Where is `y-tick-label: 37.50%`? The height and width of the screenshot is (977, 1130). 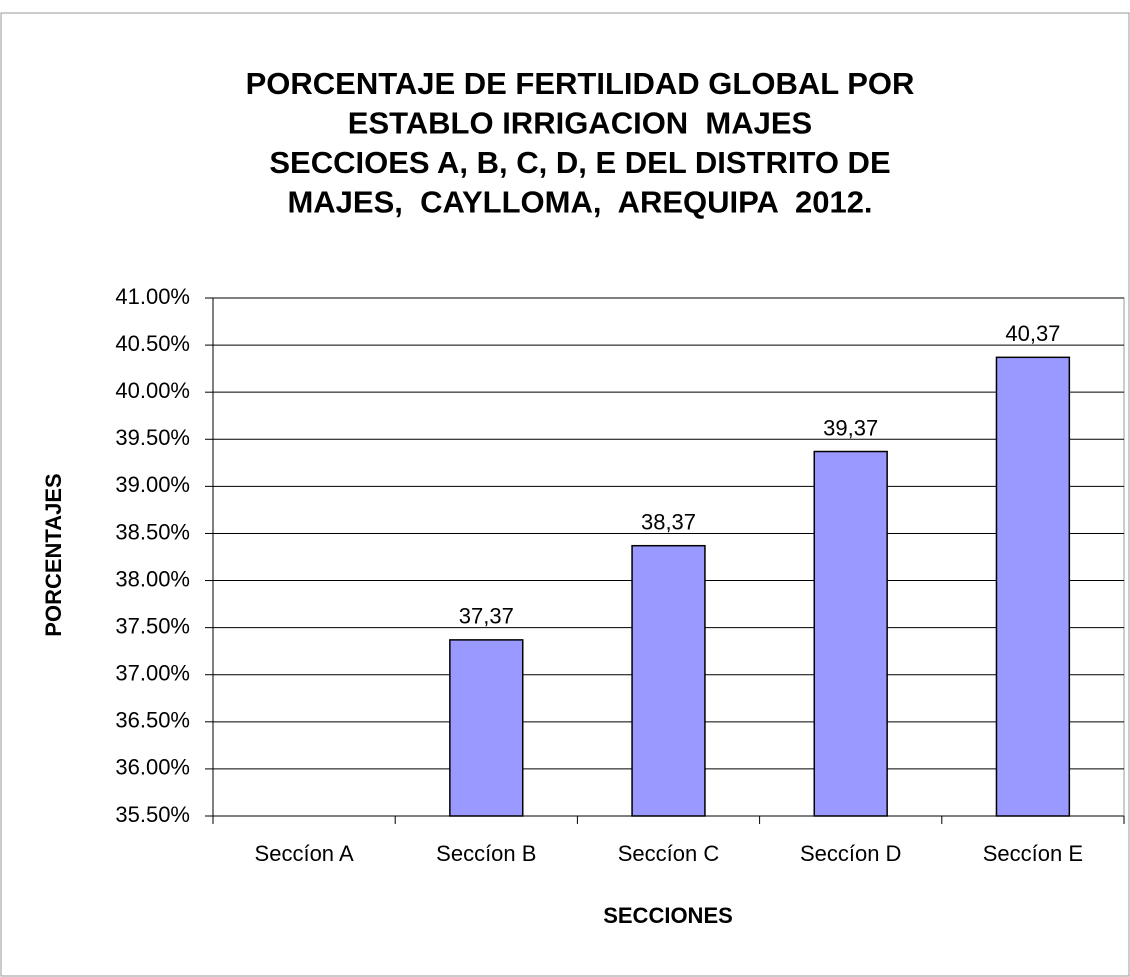 y-tick-label: 37.50% is located at coordinates (152, 625).